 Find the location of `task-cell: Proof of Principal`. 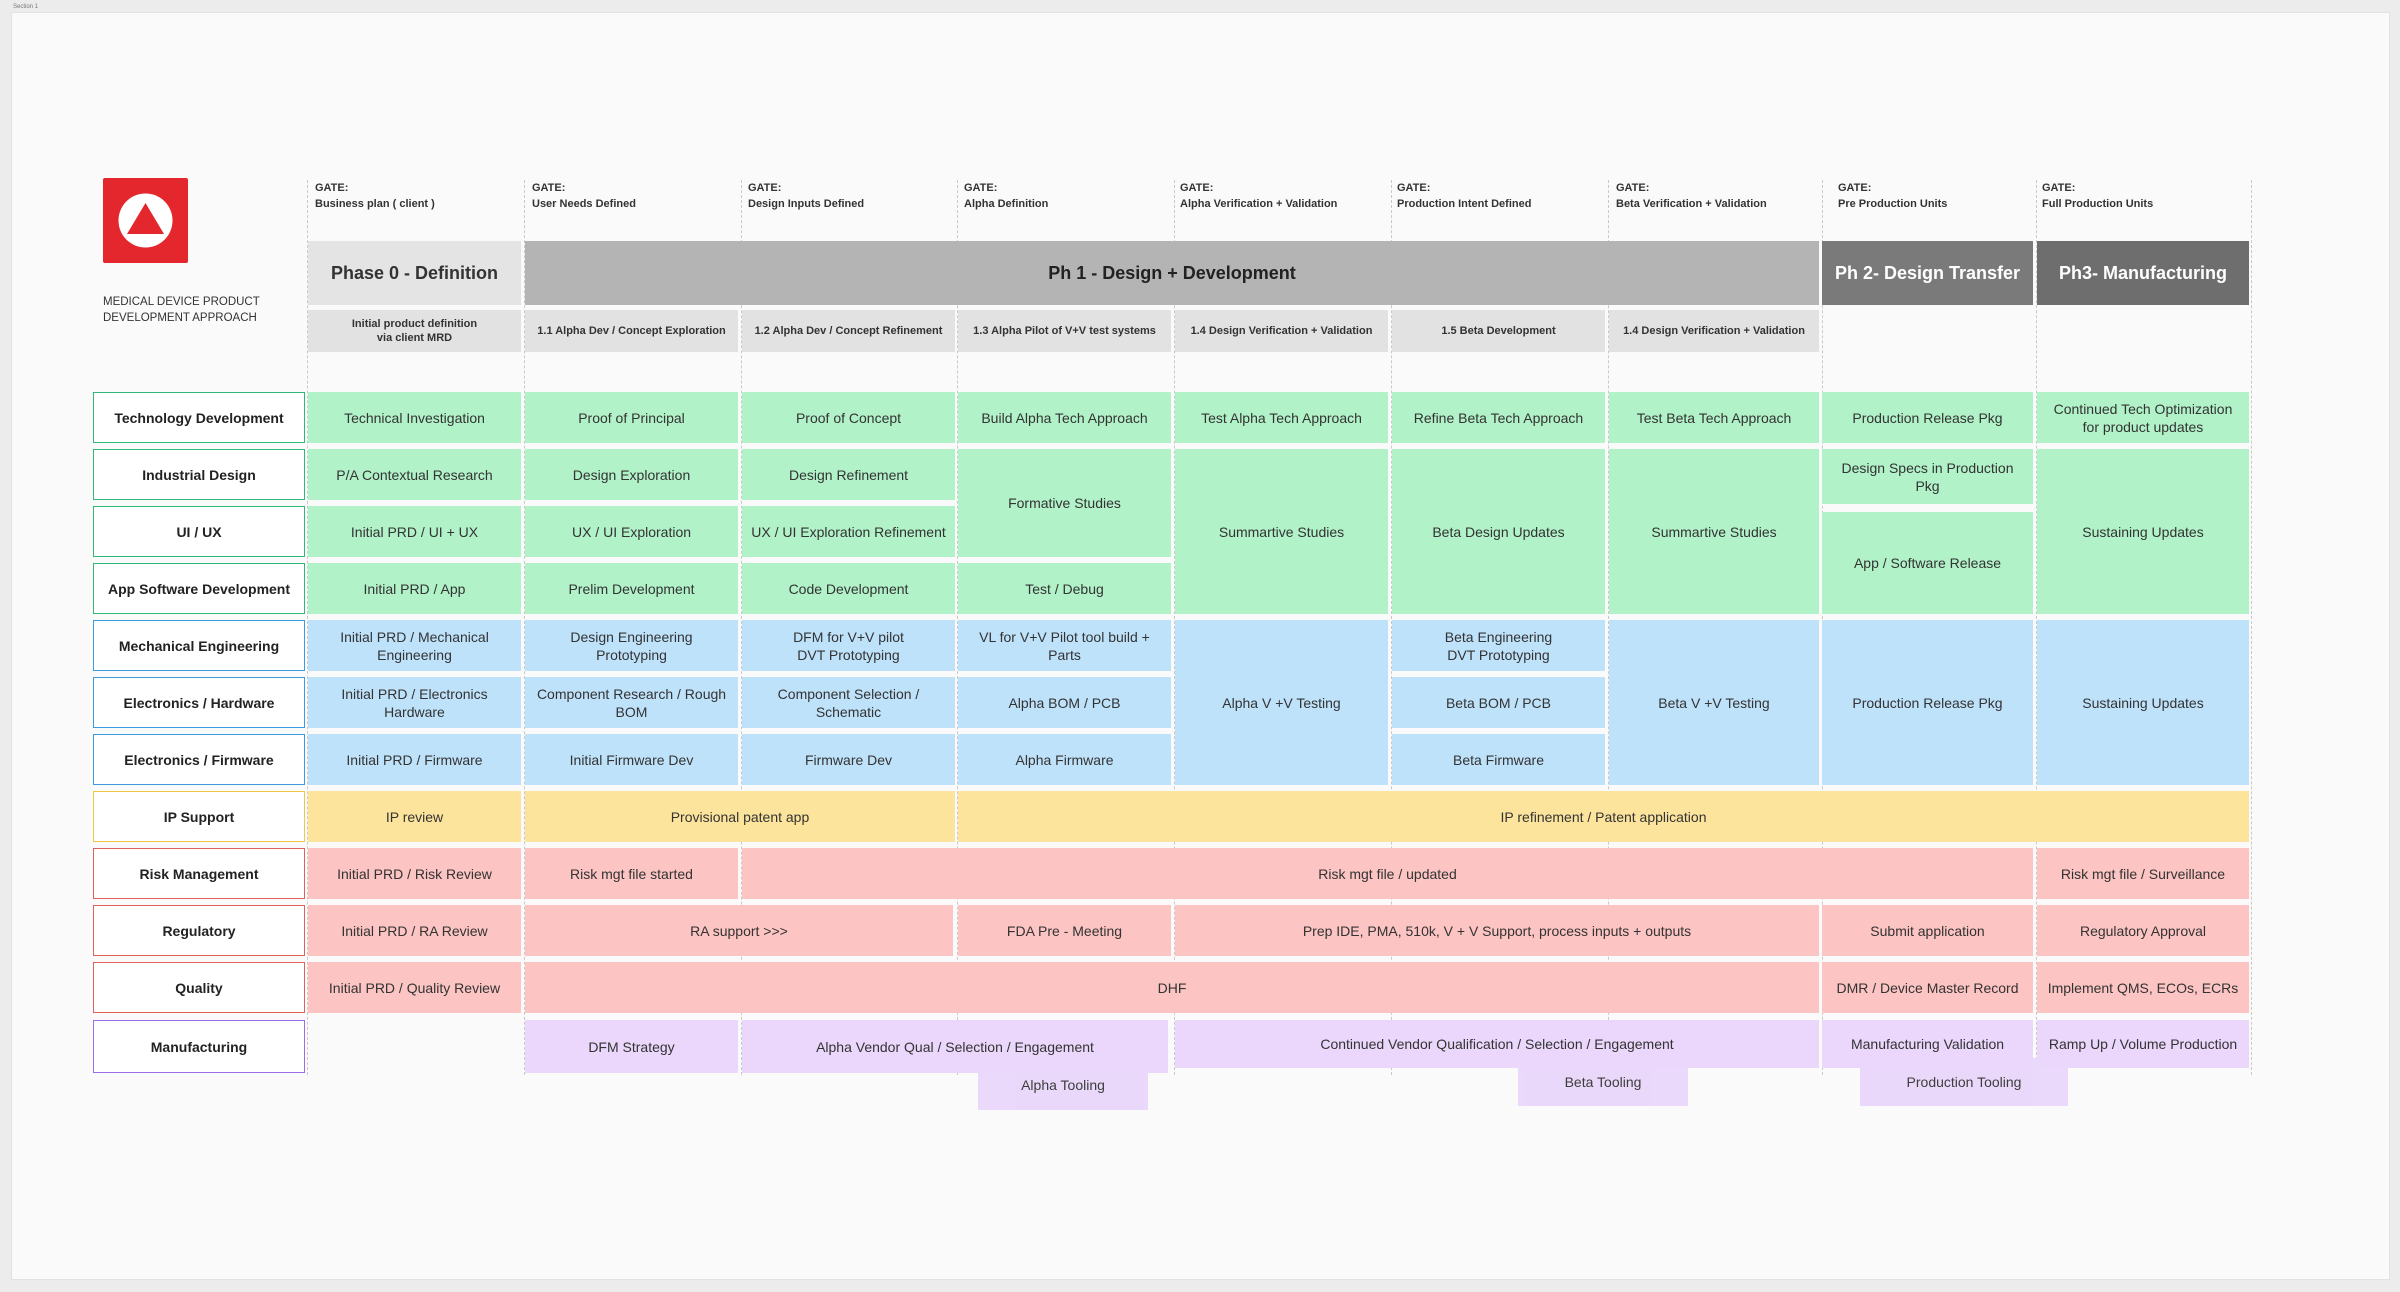

task-cell: Proof of Principal is located at coordinates (631, 417).